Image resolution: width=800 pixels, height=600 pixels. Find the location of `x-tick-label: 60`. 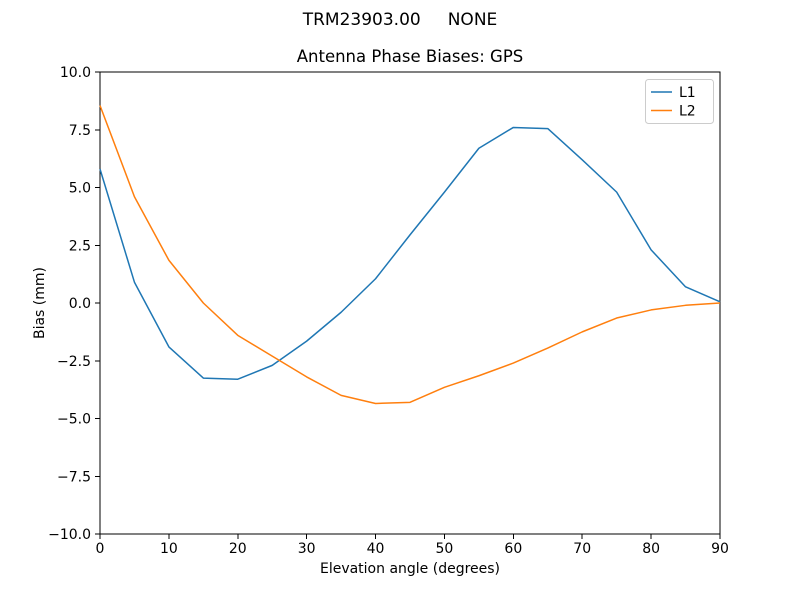

x-tick-label: 60 is located at coordinates (513, 549).